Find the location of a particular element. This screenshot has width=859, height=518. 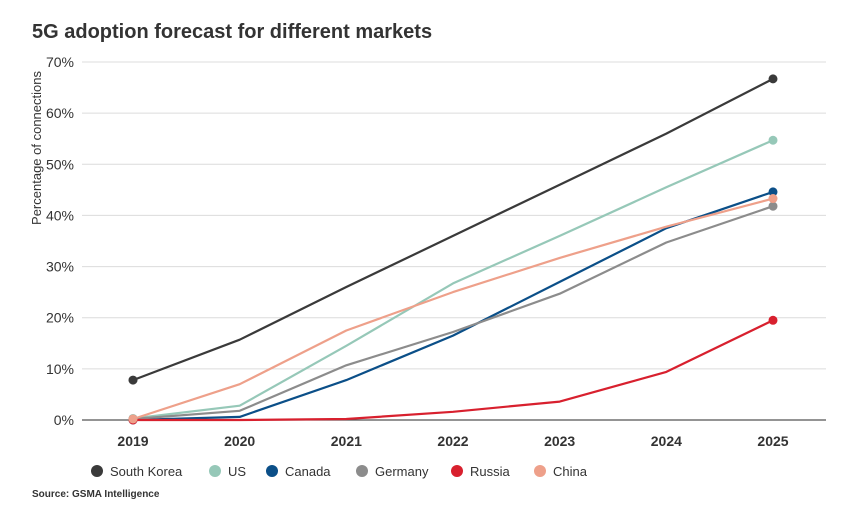

legend-swatch-germany is located at coordinates (362, 471).